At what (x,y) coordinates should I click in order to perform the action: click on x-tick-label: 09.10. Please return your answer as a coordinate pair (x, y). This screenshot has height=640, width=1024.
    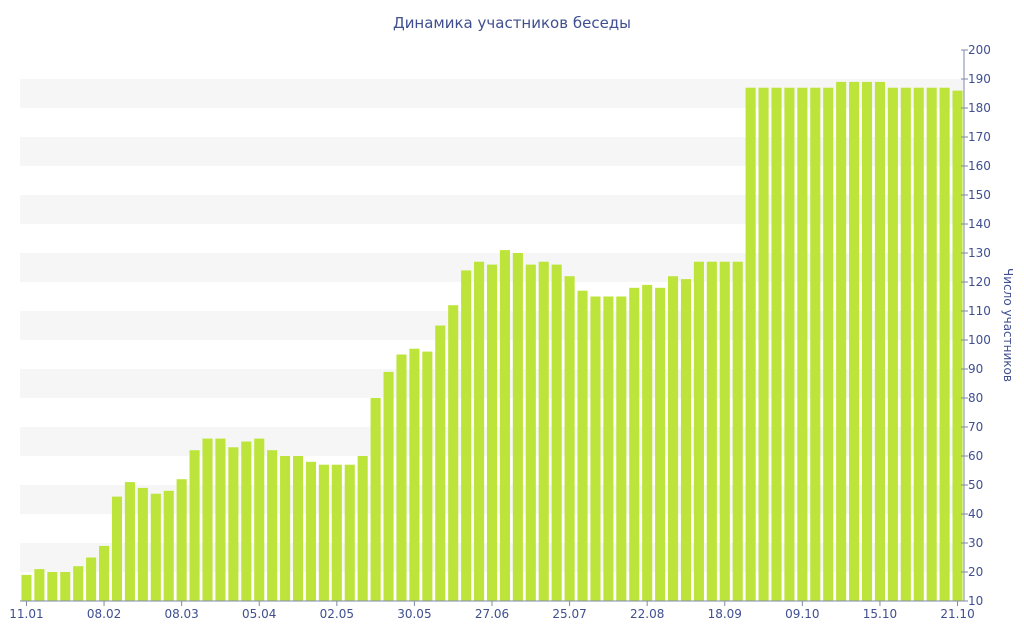
    Looking at the image, I should click on (802, 614).